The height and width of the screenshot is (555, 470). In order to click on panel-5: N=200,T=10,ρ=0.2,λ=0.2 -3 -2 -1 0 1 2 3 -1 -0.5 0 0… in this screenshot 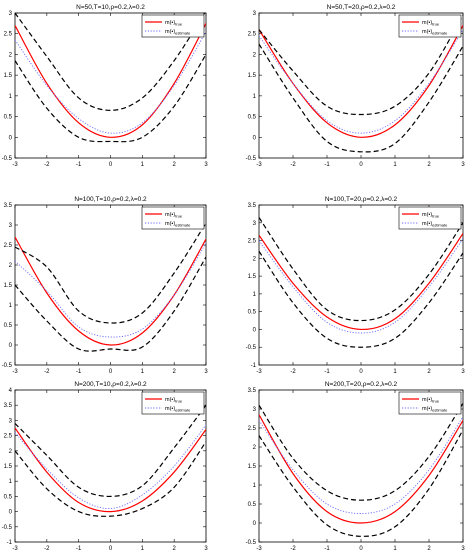, I will do `click(105, 466)`.